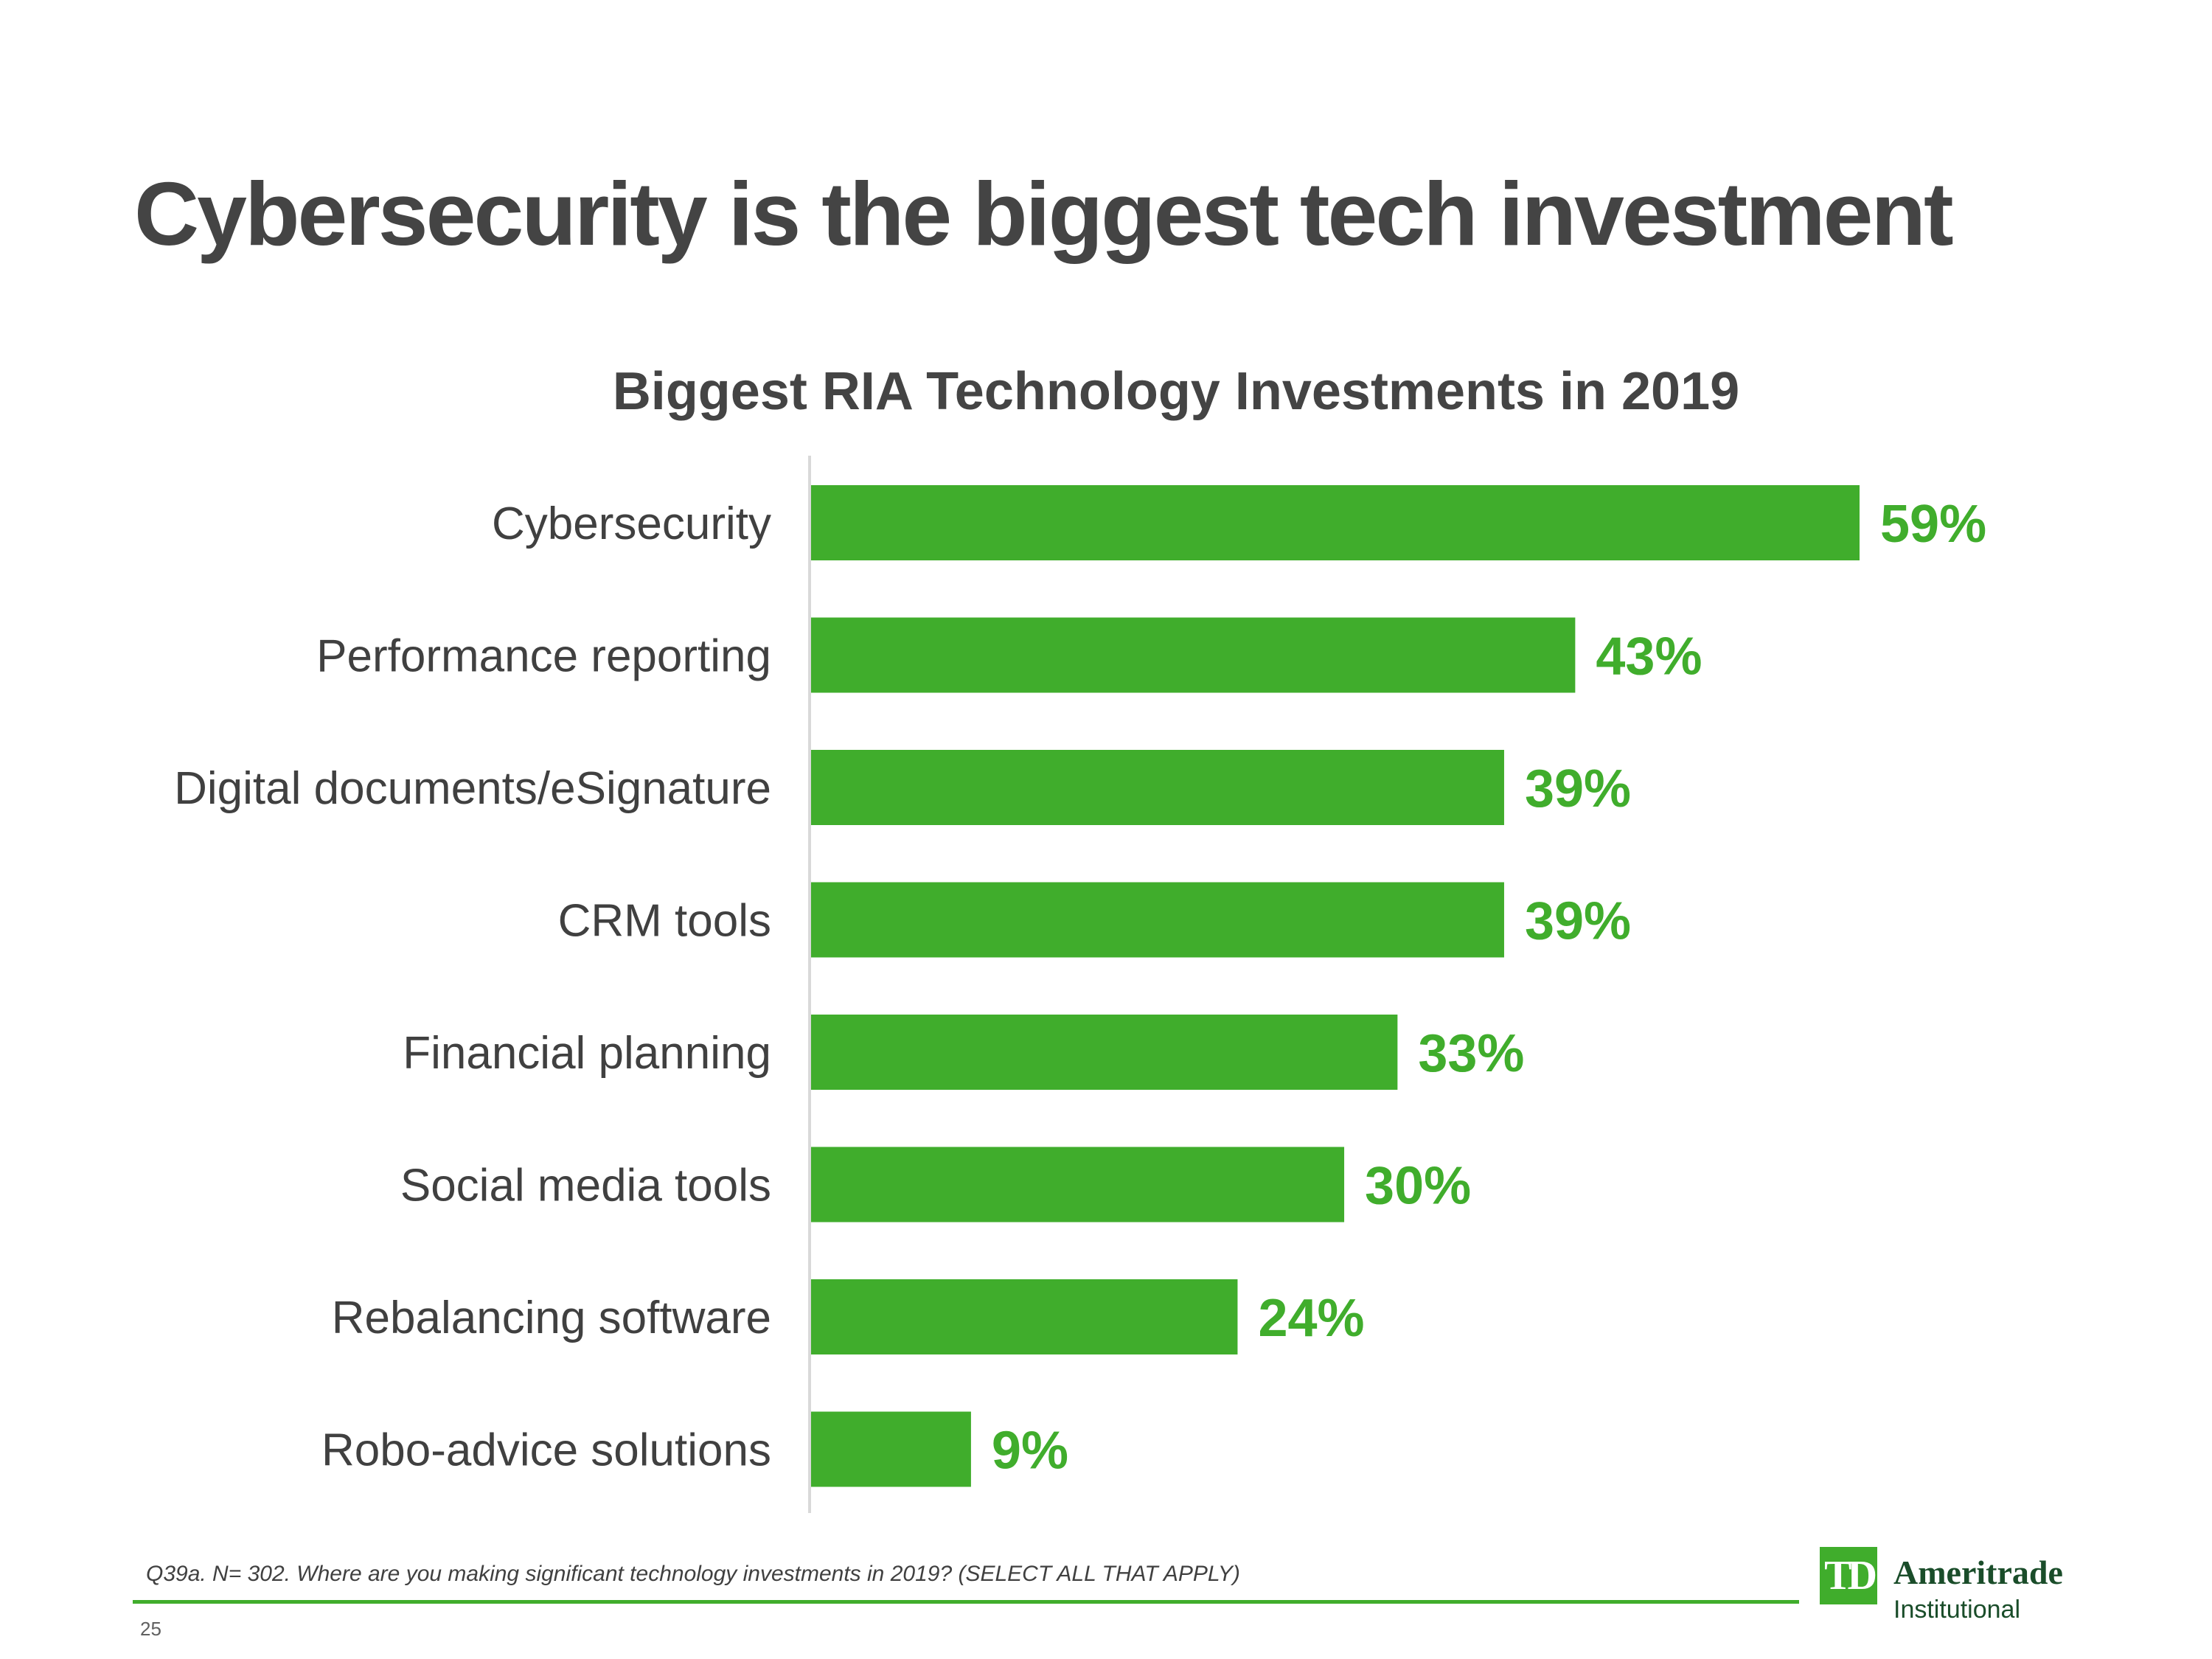 This screenshot has width=2212, height=1659. What do you see at coordinates (1030, 1451) in the screenshot?
I see `value-label: 9%` at bounding box center [1030, 1451].